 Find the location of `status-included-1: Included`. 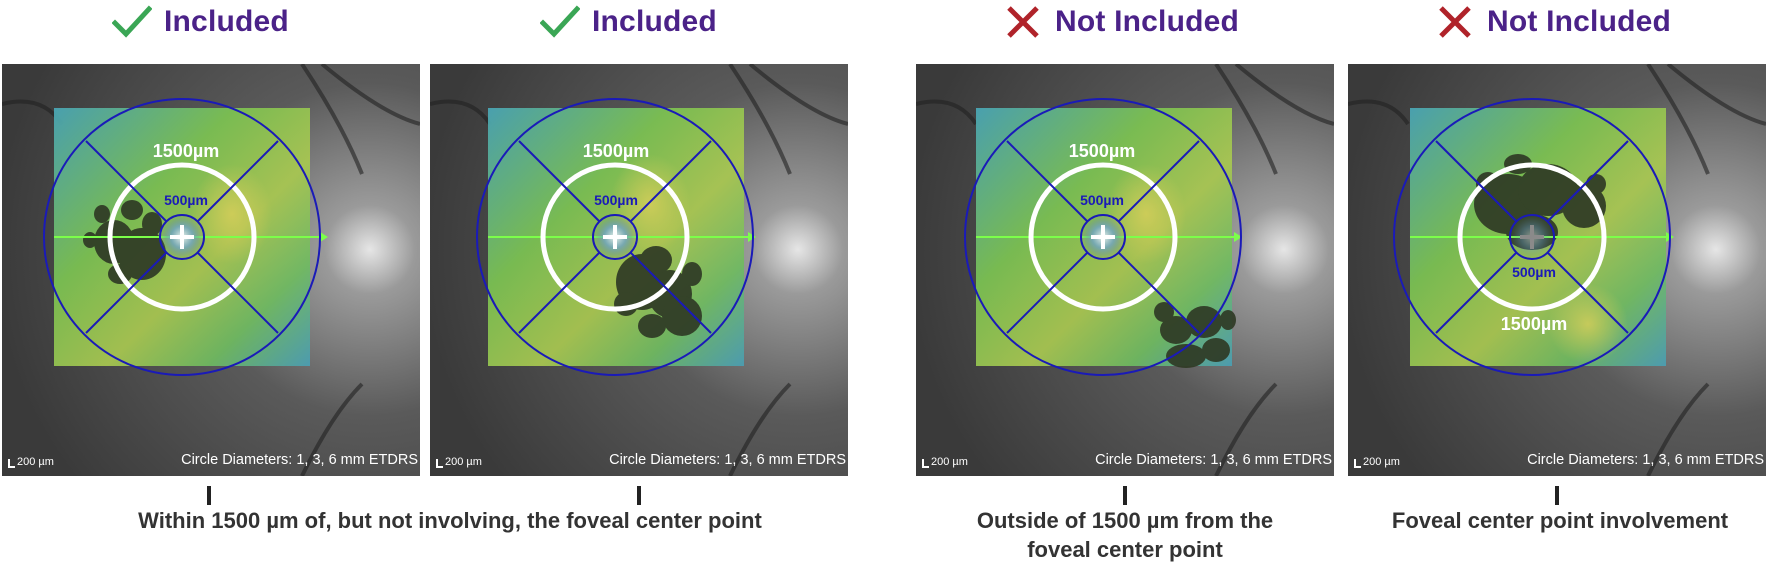

status-included-1: Included is located at coordinates (200, 22).